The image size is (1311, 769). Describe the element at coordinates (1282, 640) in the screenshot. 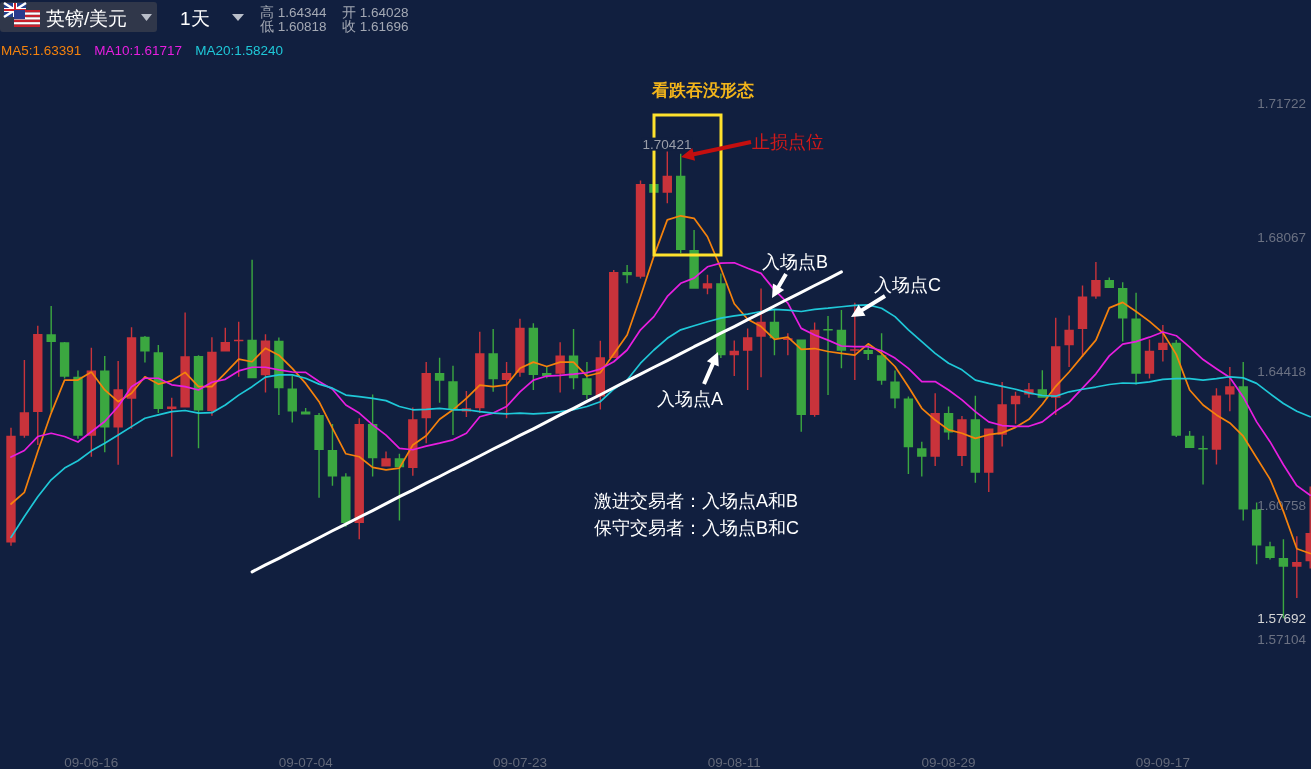

I see `y-tick-label: 1.57104` at that location.